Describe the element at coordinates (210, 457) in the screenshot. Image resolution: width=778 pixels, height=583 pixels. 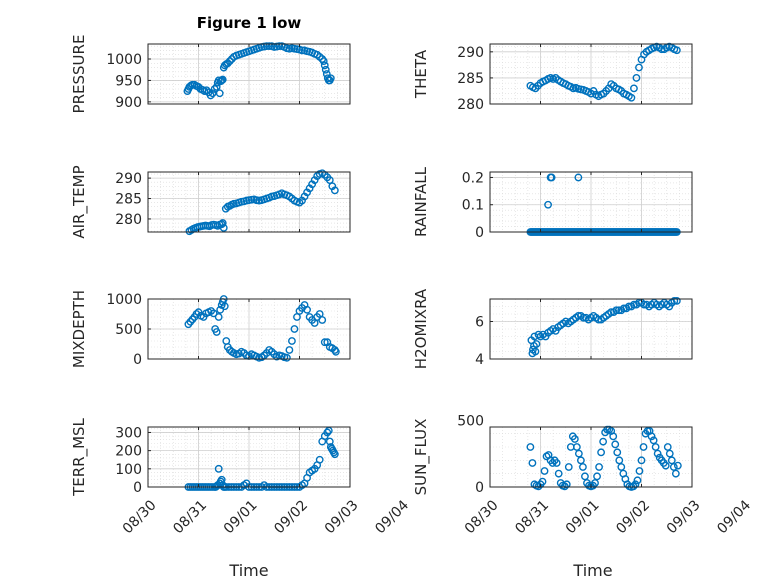
I see `subplot-7: 0 100 200 300 TERR_MSL` at that location.